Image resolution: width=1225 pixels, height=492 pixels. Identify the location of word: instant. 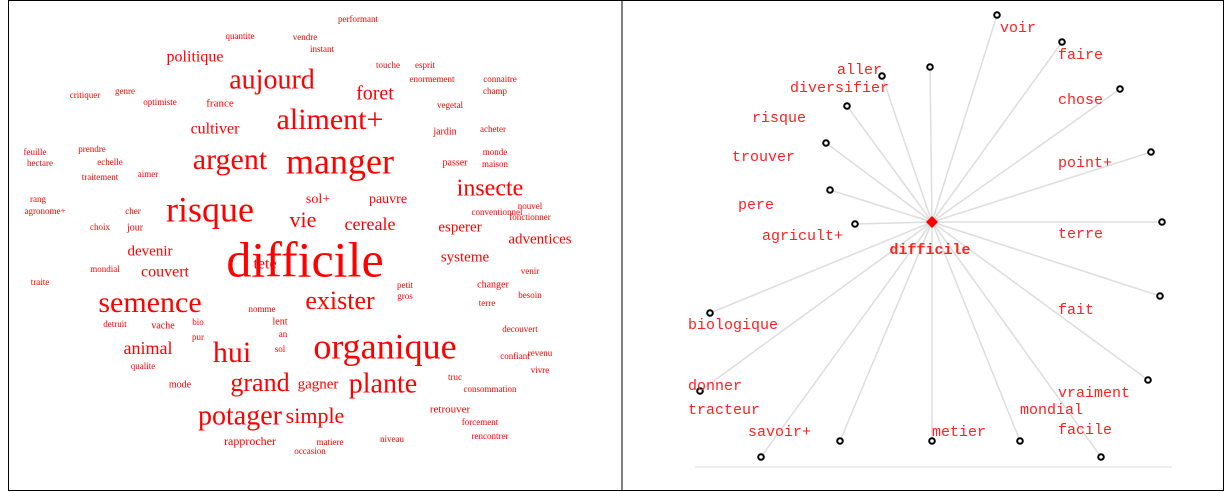
(322, 49).